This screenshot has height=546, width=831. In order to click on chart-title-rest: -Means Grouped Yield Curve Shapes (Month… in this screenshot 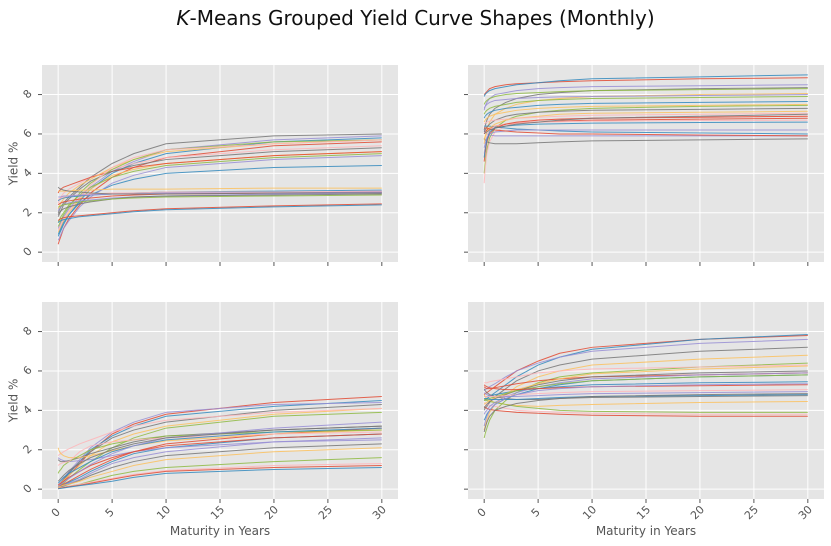, I will do `click(422, 18)`.